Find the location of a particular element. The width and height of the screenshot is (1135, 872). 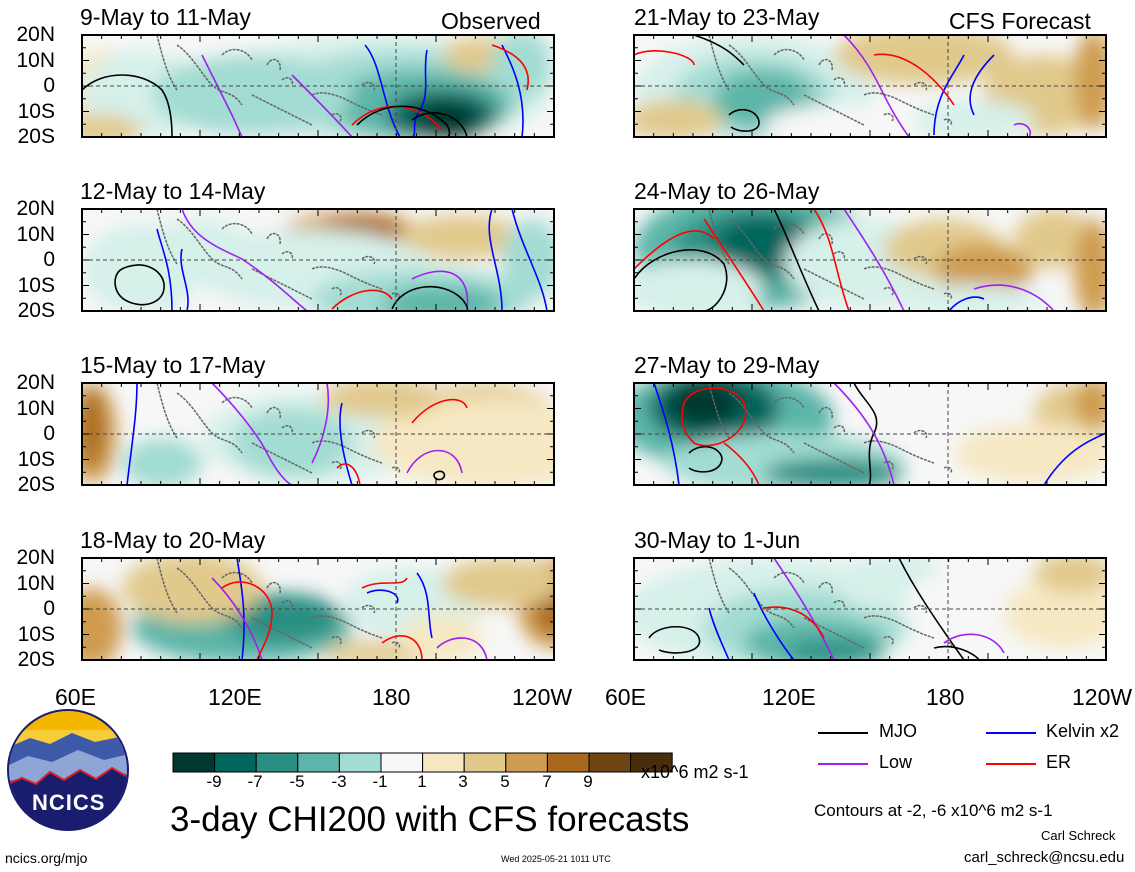

colorbar-label: -5 is located at coordinates (297, 781).